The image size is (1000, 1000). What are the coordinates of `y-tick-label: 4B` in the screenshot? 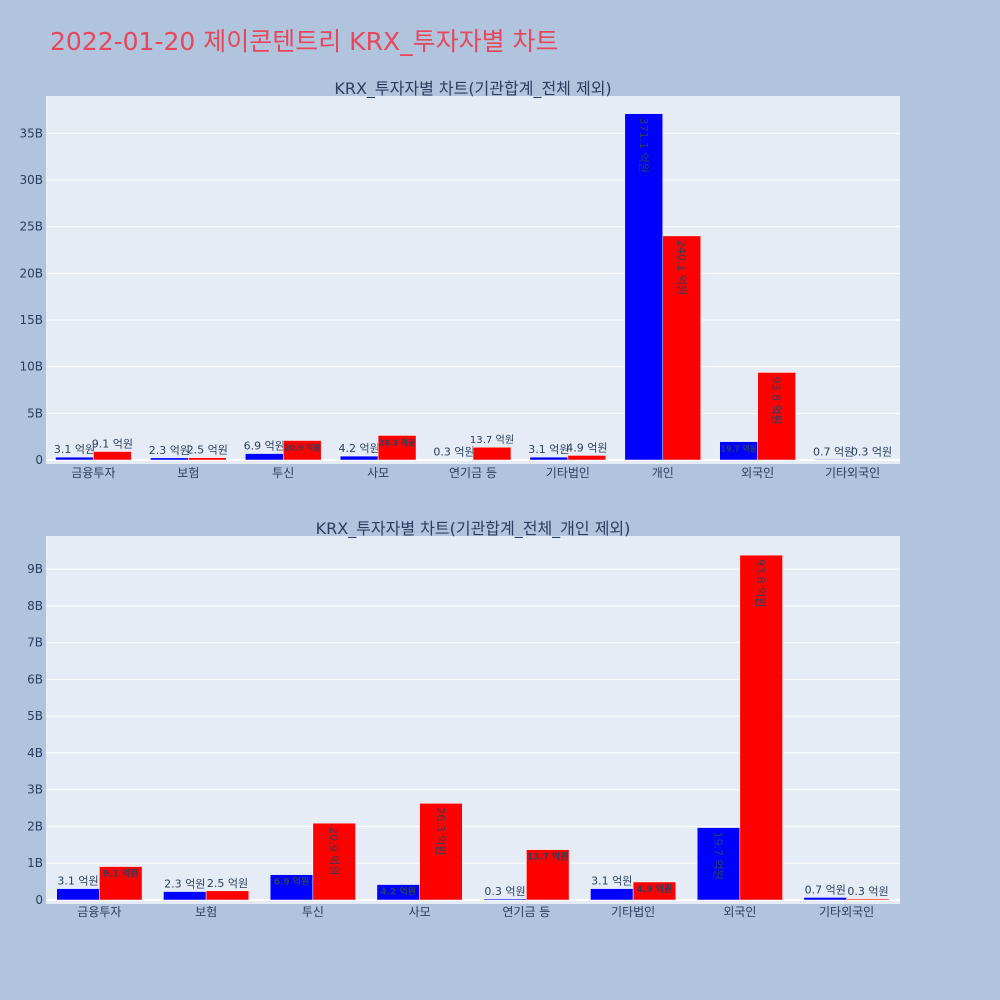 It's located at (35, 753).